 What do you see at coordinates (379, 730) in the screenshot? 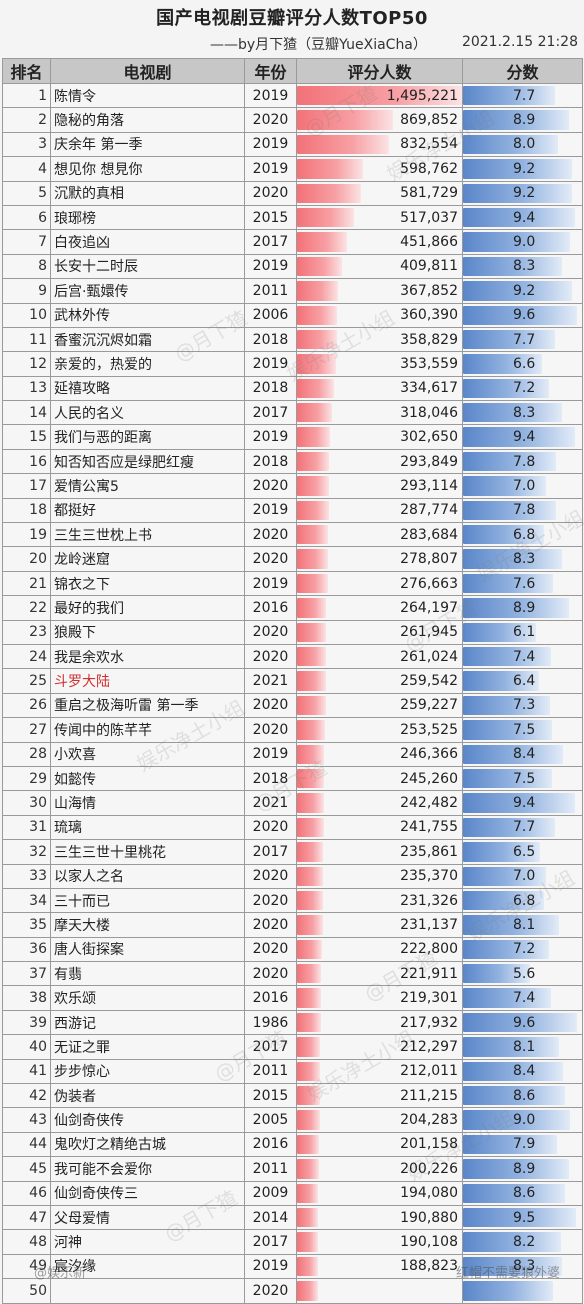
I see `count-cell: 253,525` at bounding box center [379, 730].